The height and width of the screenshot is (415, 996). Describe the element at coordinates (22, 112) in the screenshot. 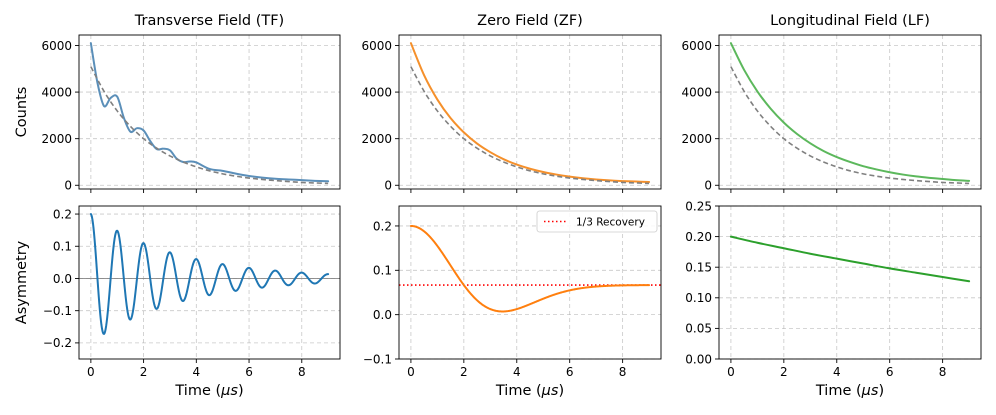

I see `y-axis-label: Counts` at that location.